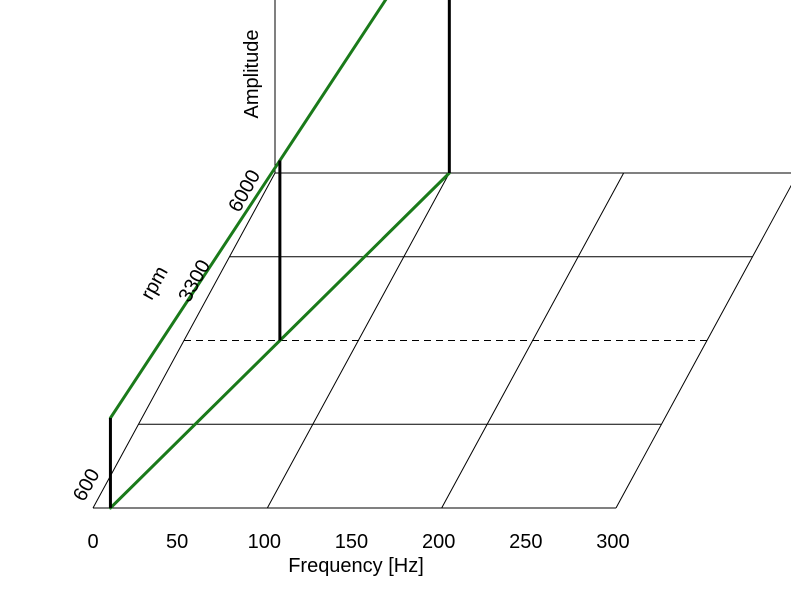  Describe the element at coordinates (177, 542) in the screenshot. I see `x-tick-label: 50` at that location.